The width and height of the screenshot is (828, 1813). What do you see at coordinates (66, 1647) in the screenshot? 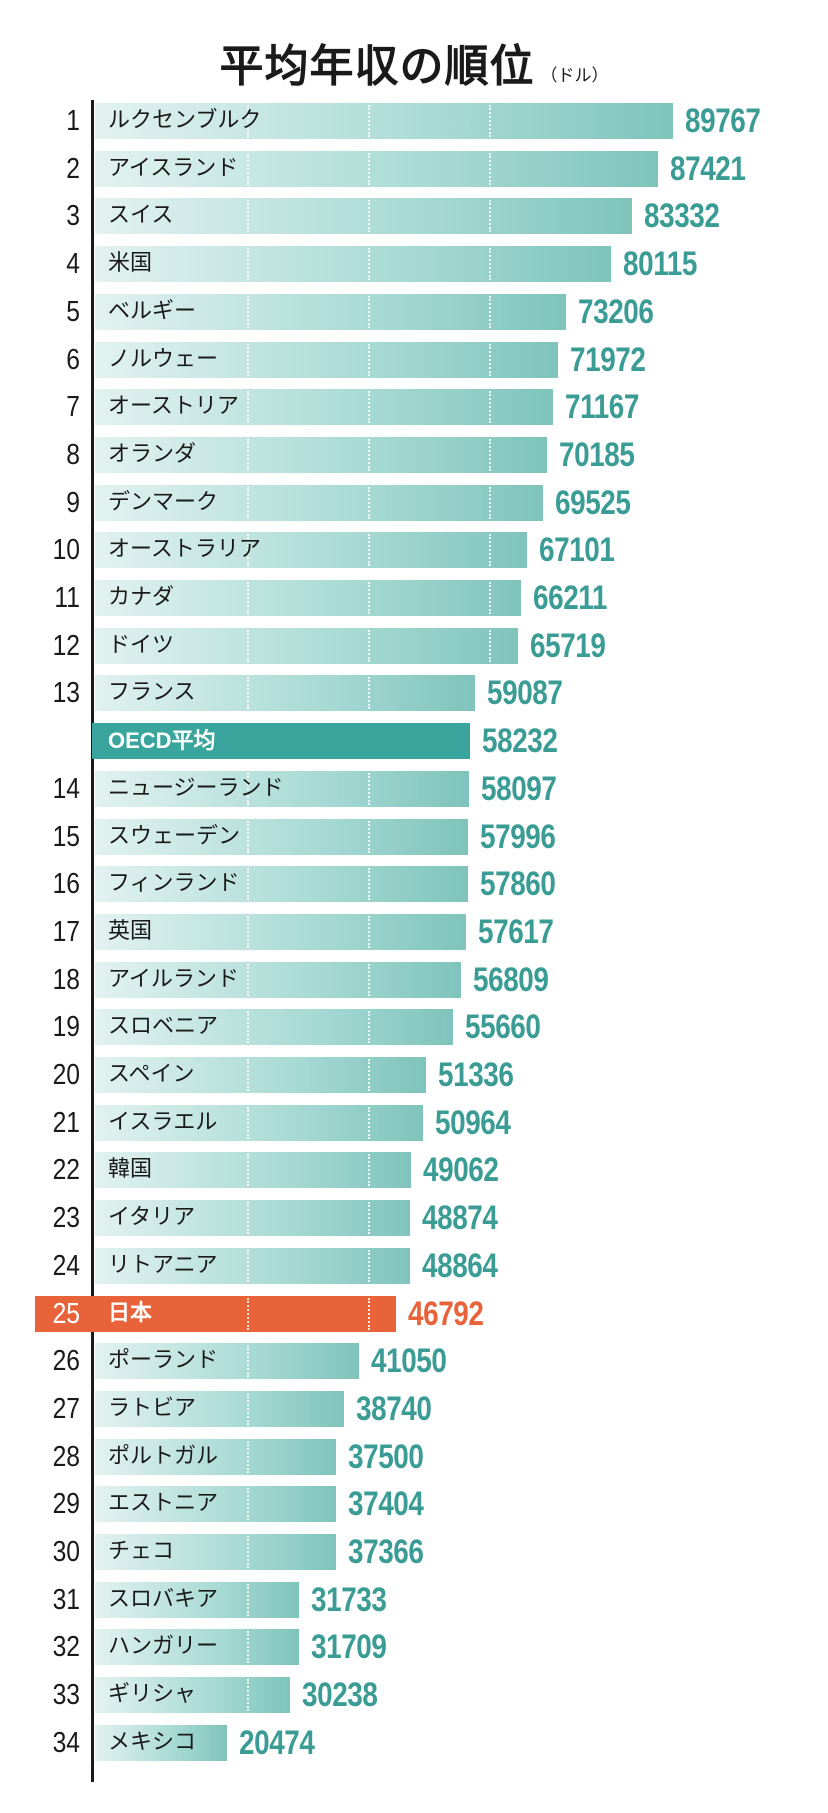
I see `rank-label: 32` at bounding box center [66, 1647].